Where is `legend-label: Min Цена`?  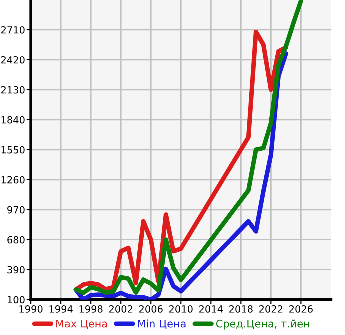
legend-label: Min Цена is located at coordinates (162, 325).